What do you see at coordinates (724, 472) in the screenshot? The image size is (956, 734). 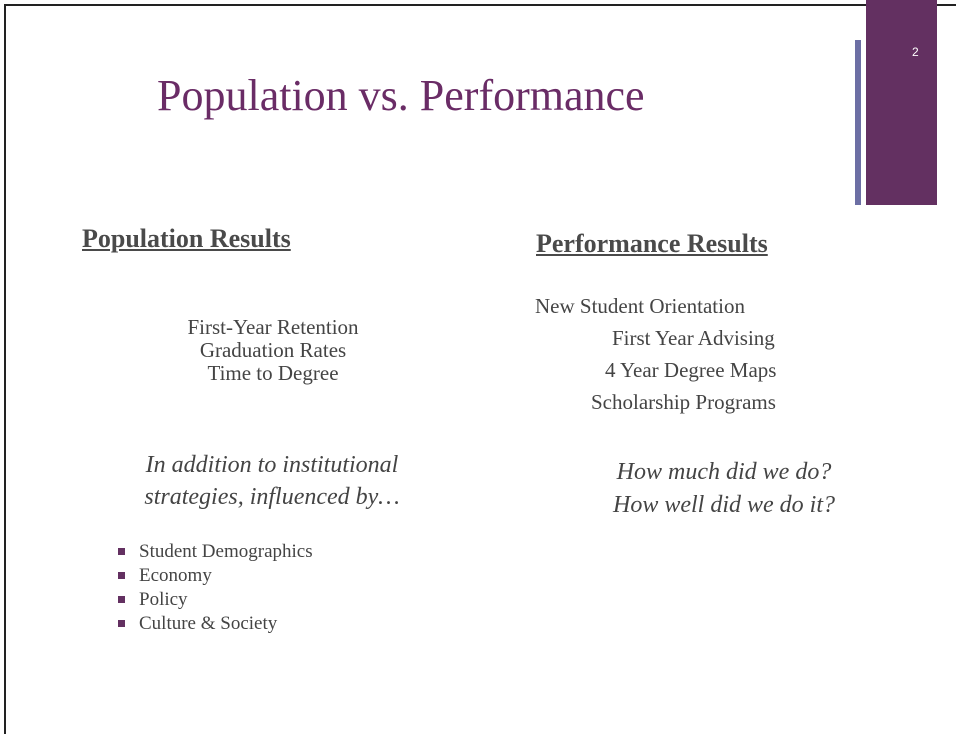 I see `right-question: How much did we do?` at bounding box center [724, 472].